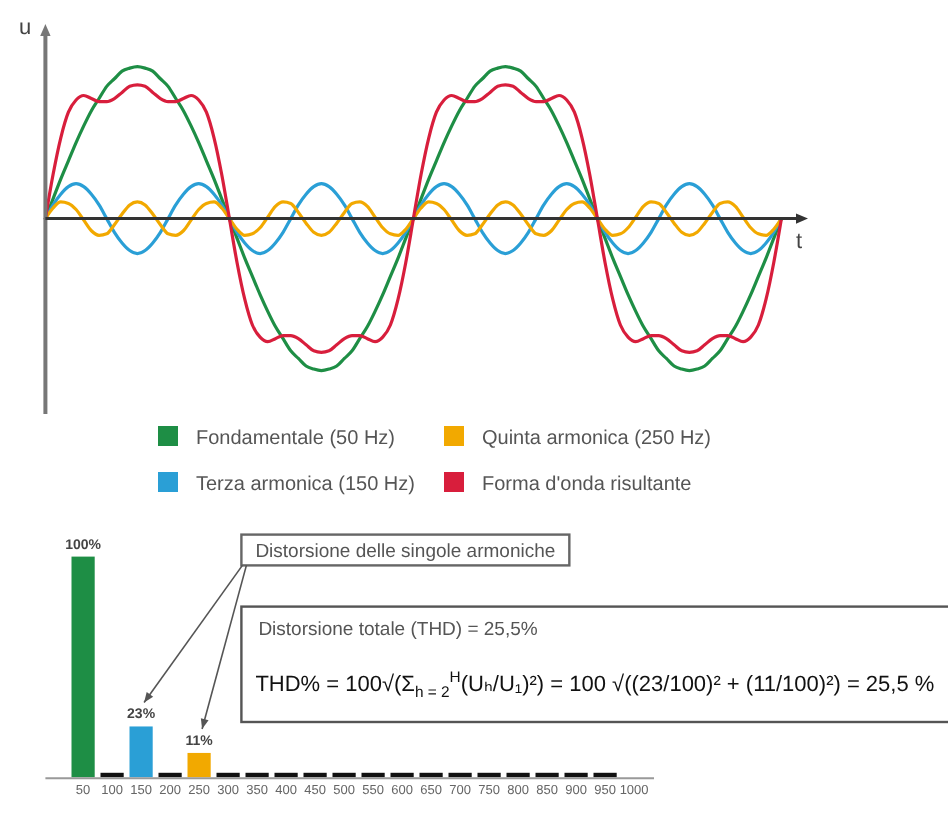 The height and width of the screenshot is (814, 948). What do you see at coordinates (595, 685) in the screenshot?
I see `annotation: THD% = 100√(Σ$_{h = 2}$$^{H}$(Uₕ/U₁)²) = 100 √((23/100)² + (11/100)²) = 25,5 %` at bounding box center [595, 685].